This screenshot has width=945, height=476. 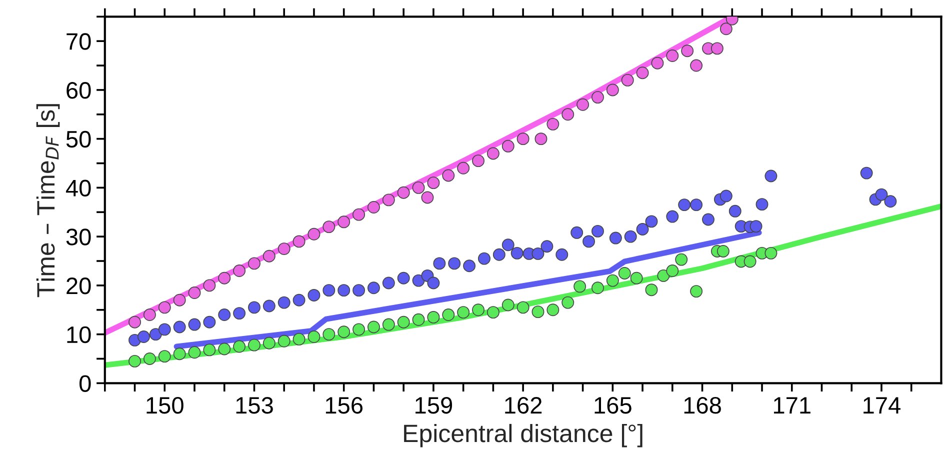 I want to click on x-tick-label: 153, so click(x=254, y=405).